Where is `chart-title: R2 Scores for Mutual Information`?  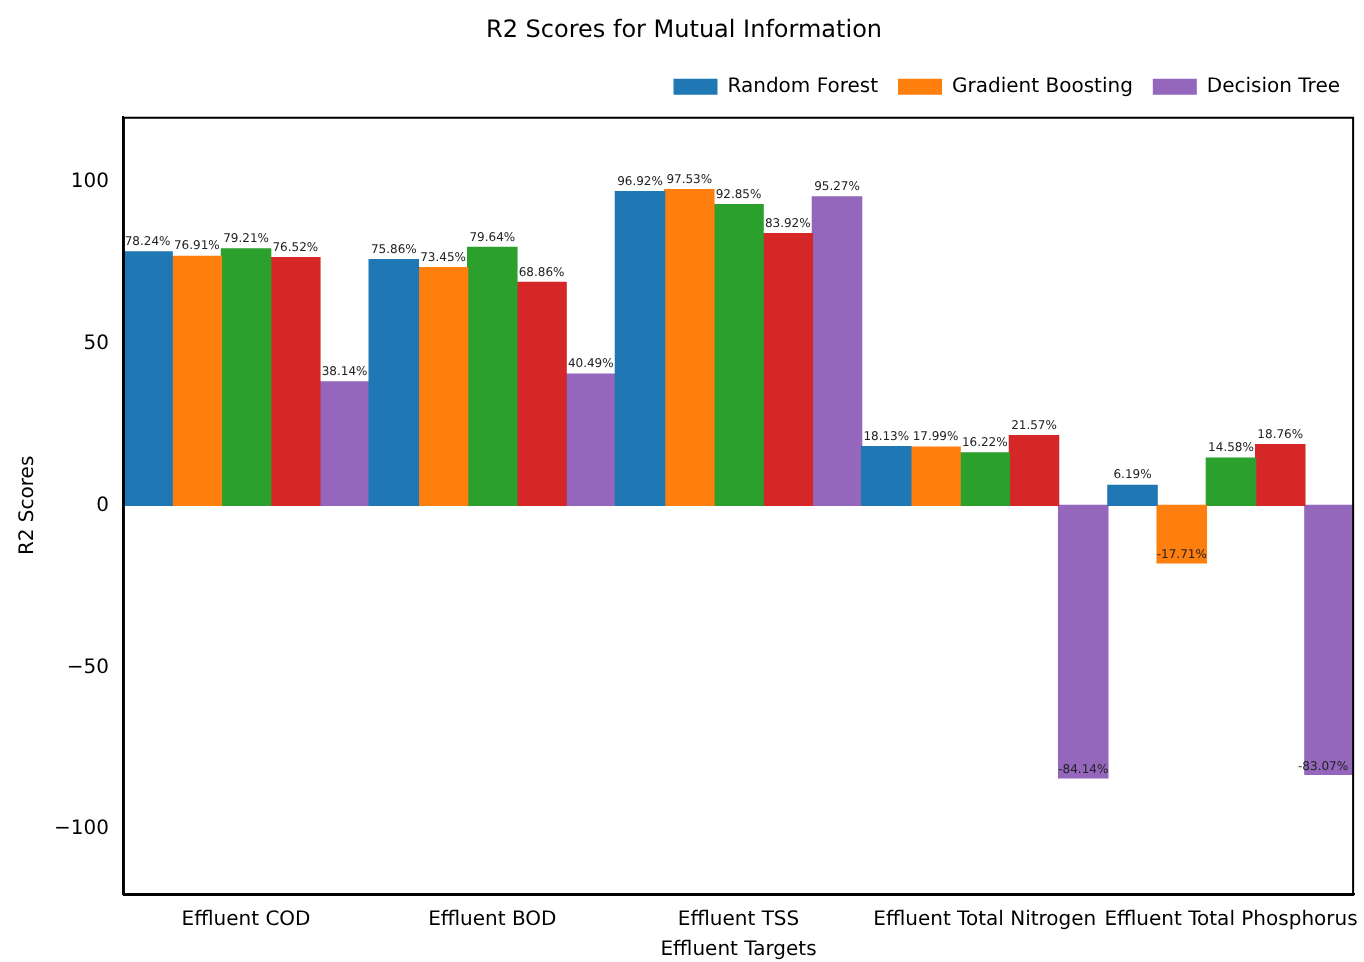 chart-title: R2 Scores for Mutual Information is located at coordinates (684, 28).